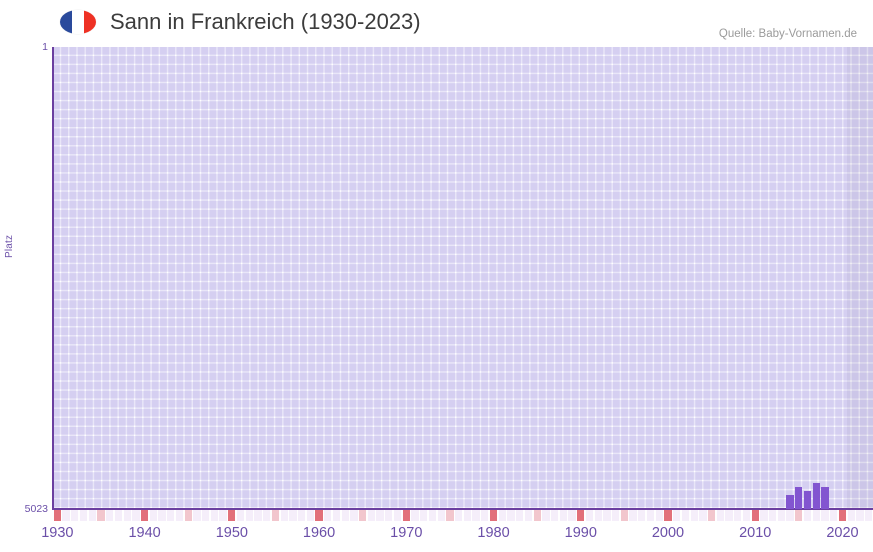 The height and width of the screenshot is (552, 873). Describe the element at coordinates (197, 515) in the screenshot. I see `x-tick-1946` at that location.